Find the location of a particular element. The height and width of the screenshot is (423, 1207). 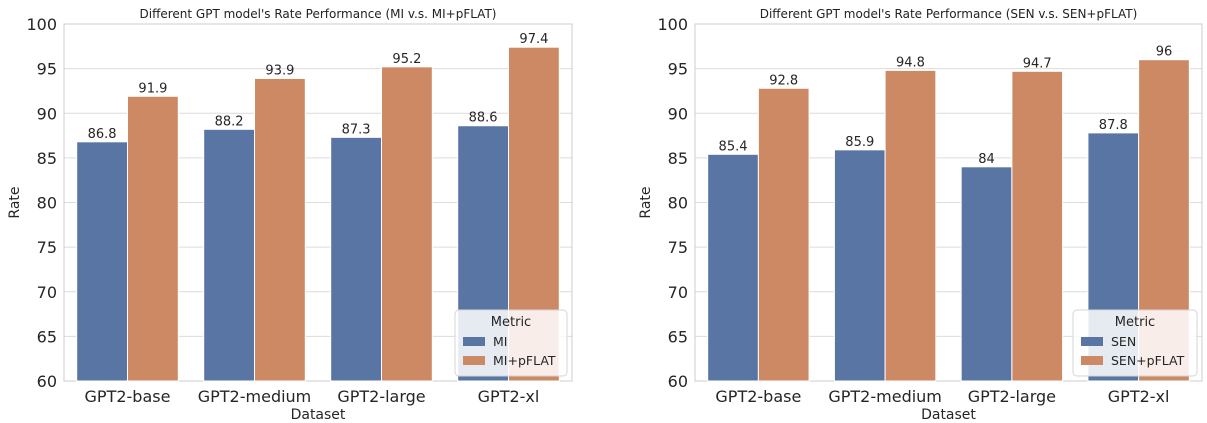

data-label: 85.9 is located at coordinates (859, 142).